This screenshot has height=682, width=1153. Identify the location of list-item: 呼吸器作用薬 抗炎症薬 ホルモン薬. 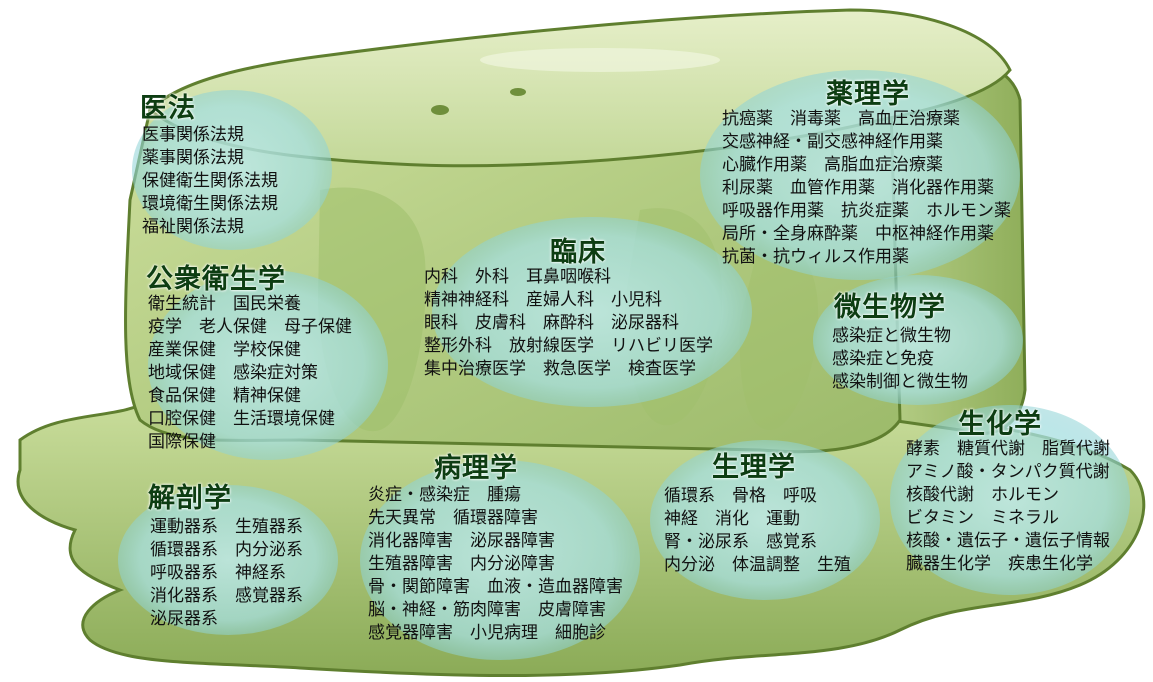
(866, 211).